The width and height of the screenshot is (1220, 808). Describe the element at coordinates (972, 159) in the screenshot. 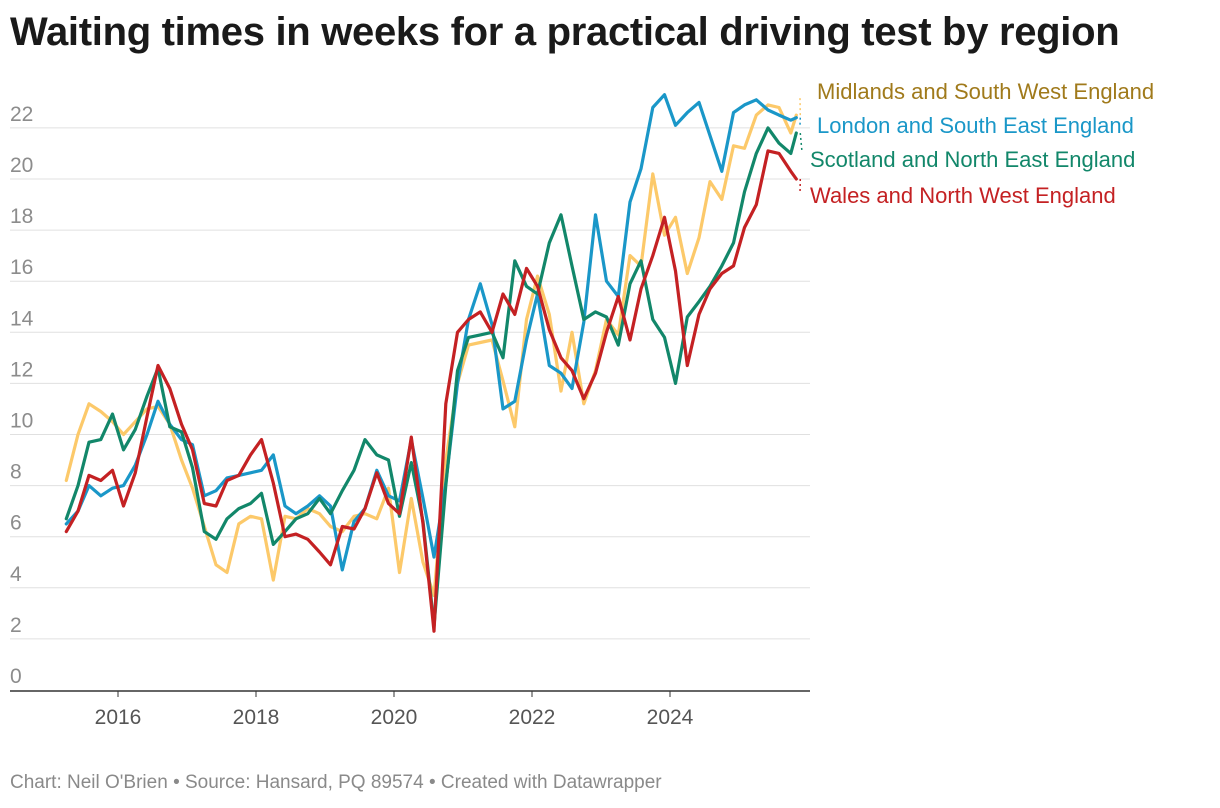

I see `series-label: Scotland and North East England` at that location.